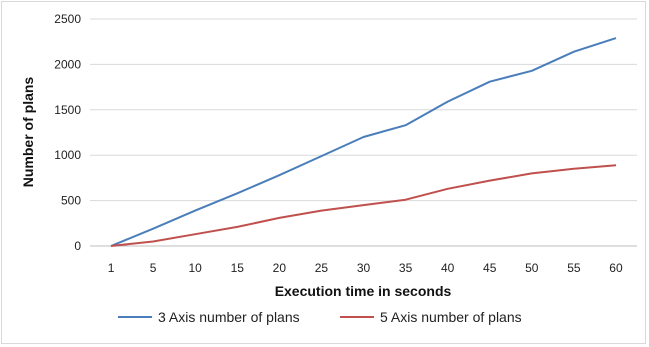 The image size is (649, 347). Describe the element at coordinates (111, 268) in the screenshot. I see `x-tick-label: 1` at that location.